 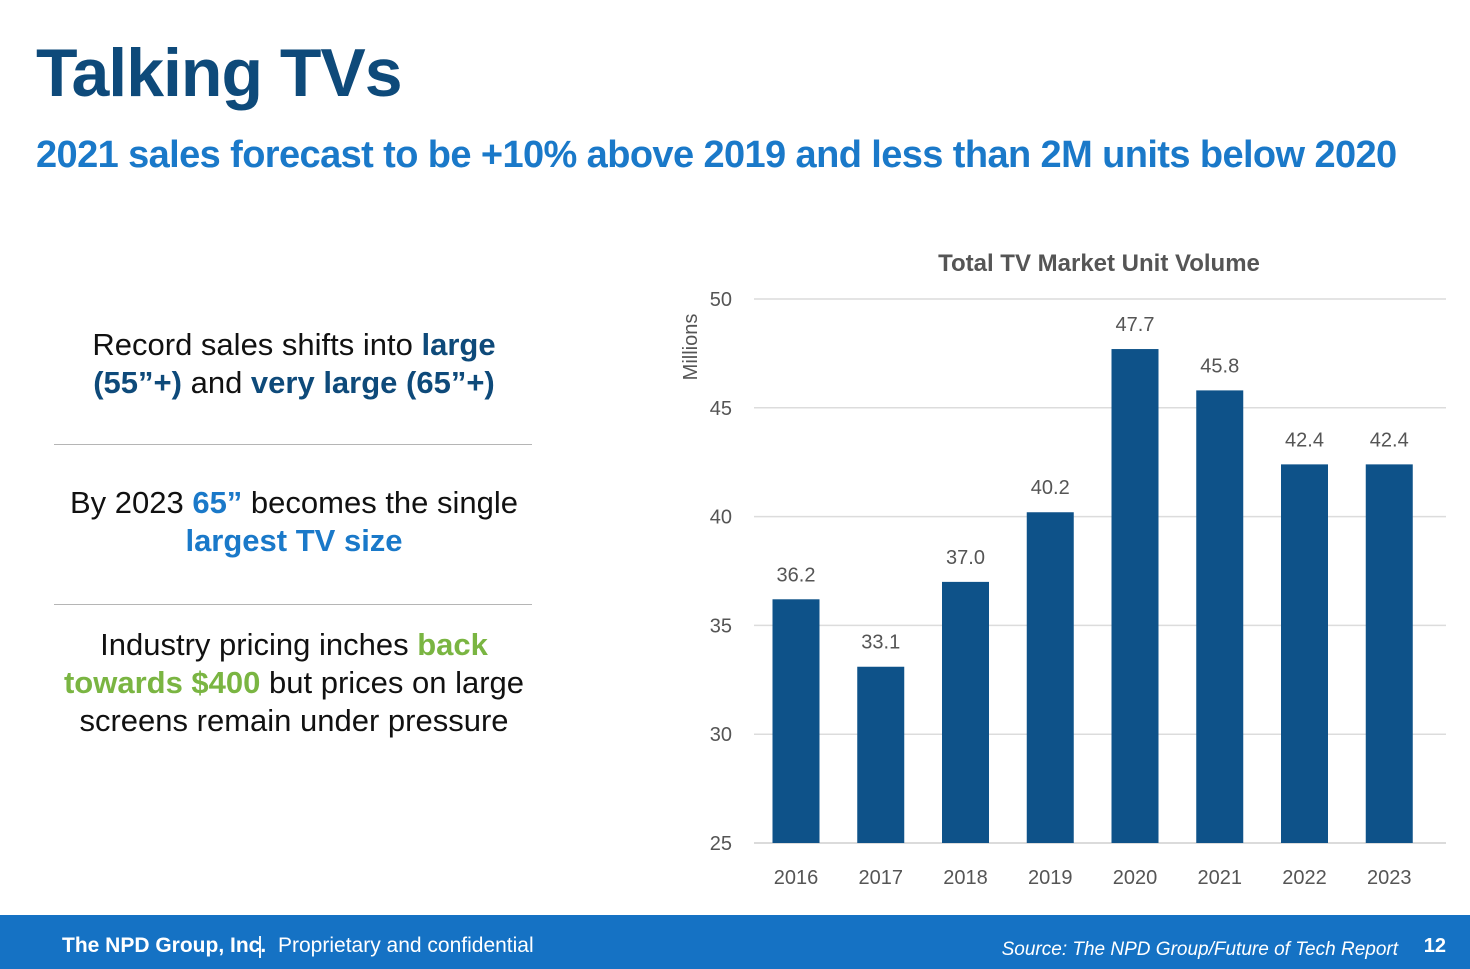 What do you see at coordinates (131, 502) in the screenshot?
I see `key-point-text: By 2023` at bounding box center [131, 502].